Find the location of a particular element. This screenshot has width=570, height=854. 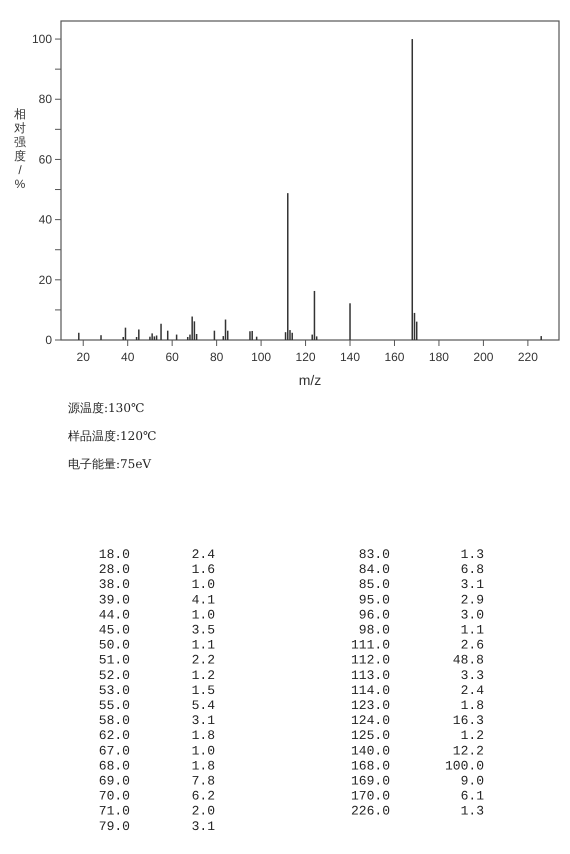

data-label: 3.0 is located at coordinates (472, 614).